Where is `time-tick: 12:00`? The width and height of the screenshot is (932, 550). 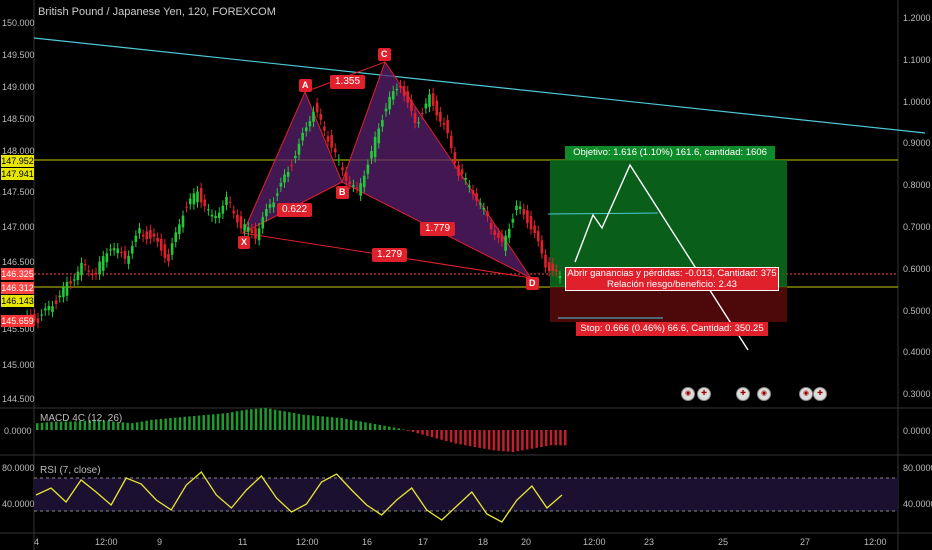
time-tick: 12:00 is located at coordinates (594, 542).